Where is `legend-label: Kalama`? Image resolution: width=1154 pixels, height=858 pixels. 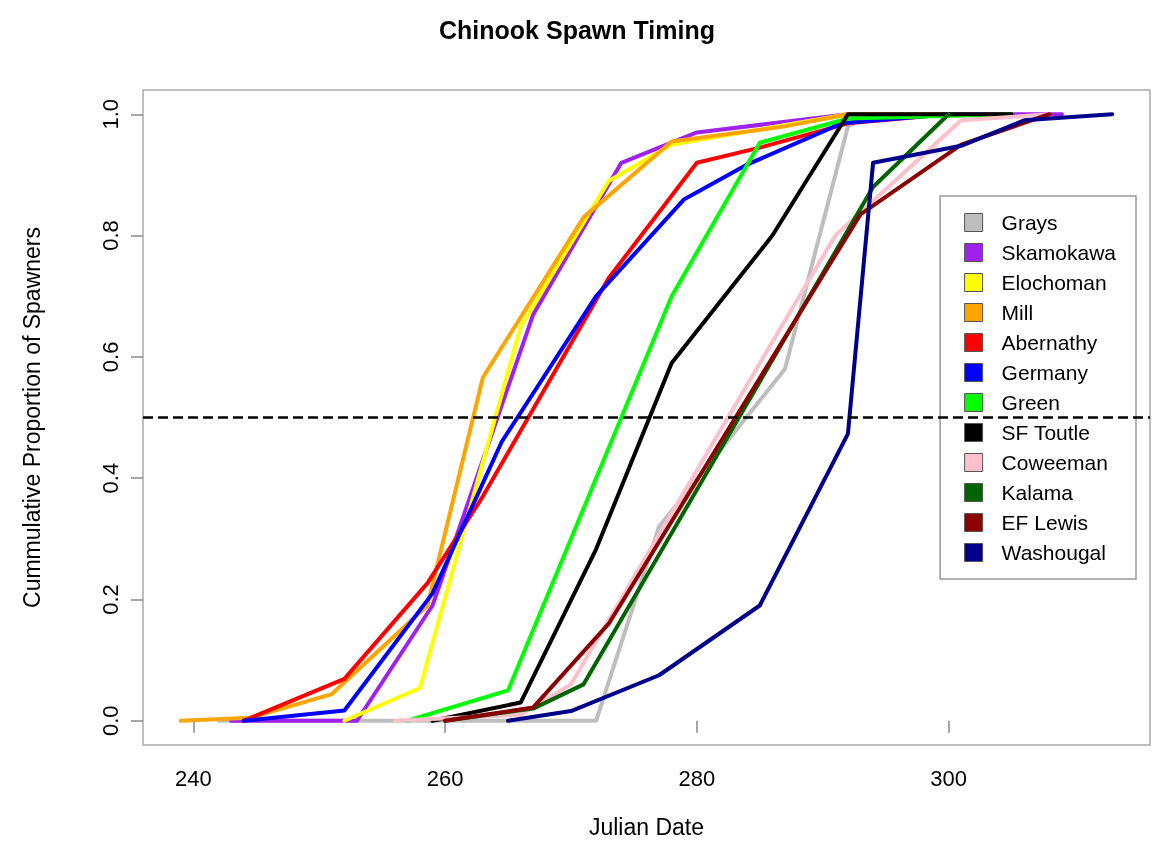 legend-label: Kalama is located at coordinates (1037, 492).